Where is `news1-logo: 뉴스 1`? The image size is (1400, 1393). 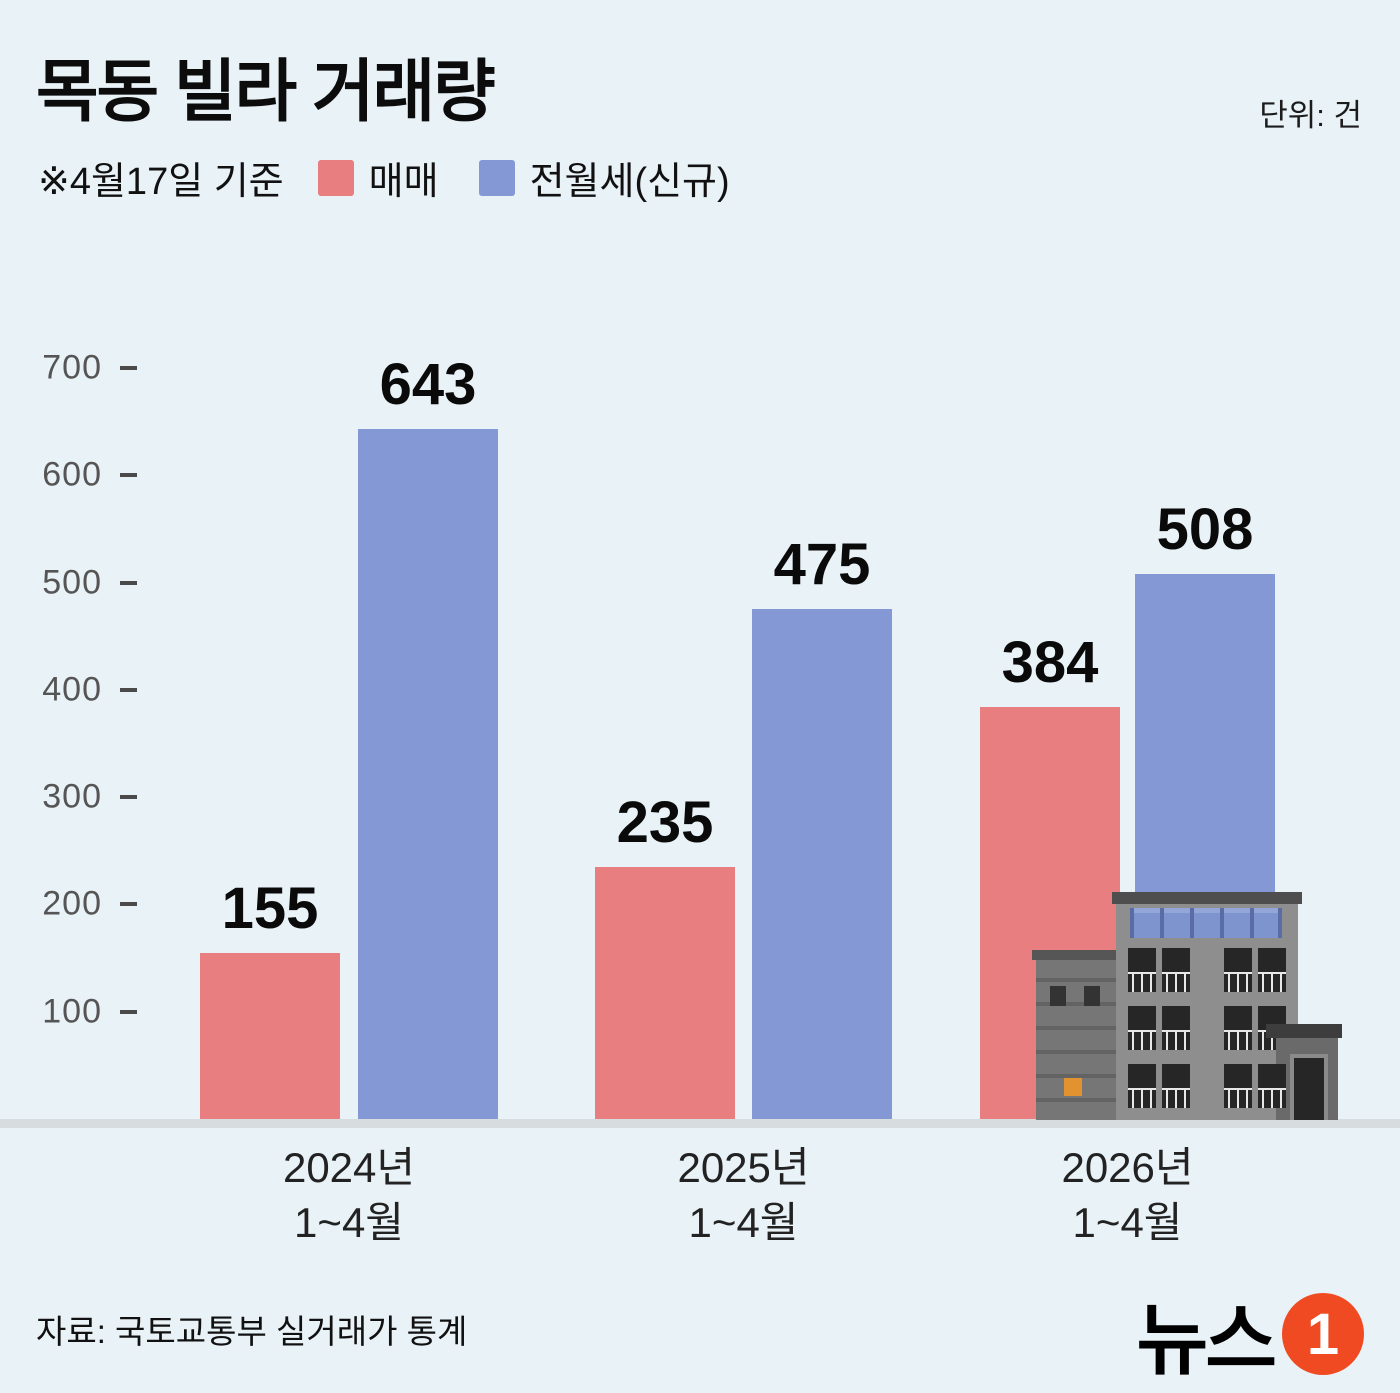 news1-logo: 뉴스 1 is located at coordinates (1250, 1334).